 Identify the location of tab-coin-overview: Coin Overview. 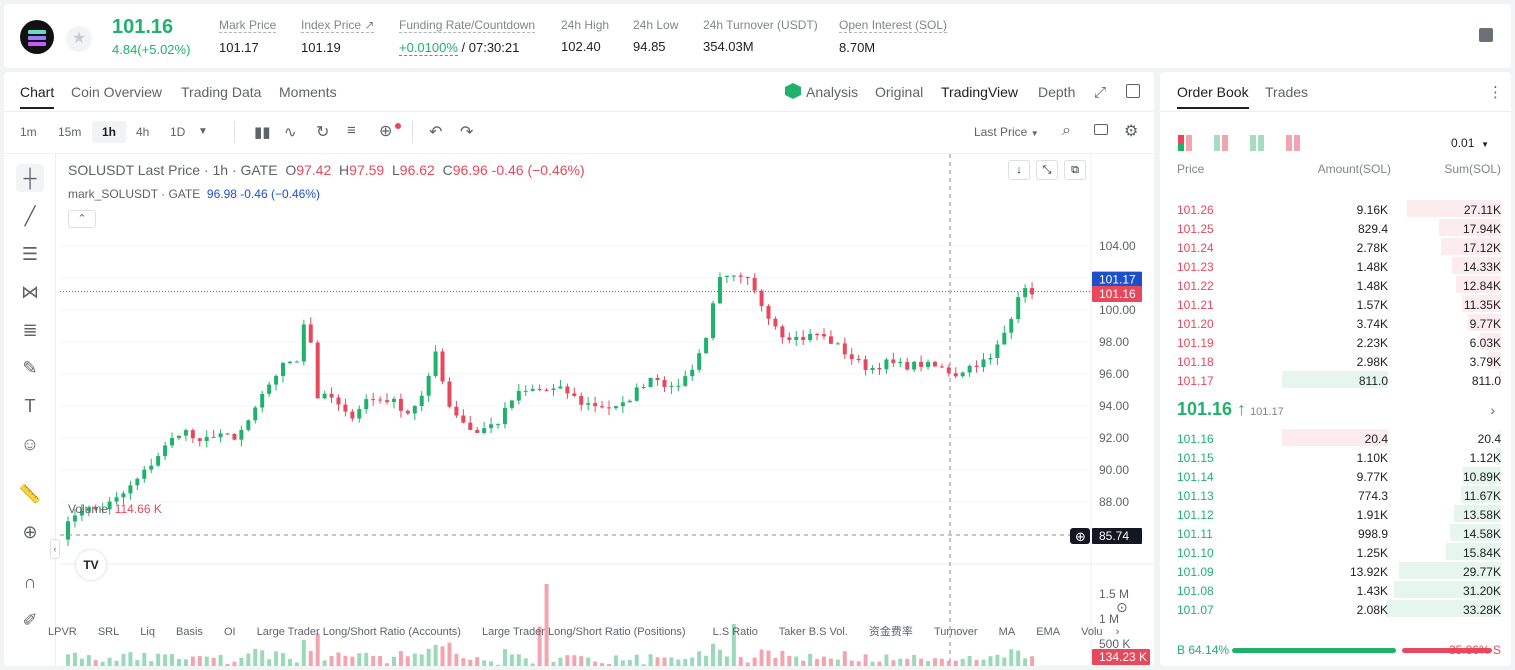
(117, 92).